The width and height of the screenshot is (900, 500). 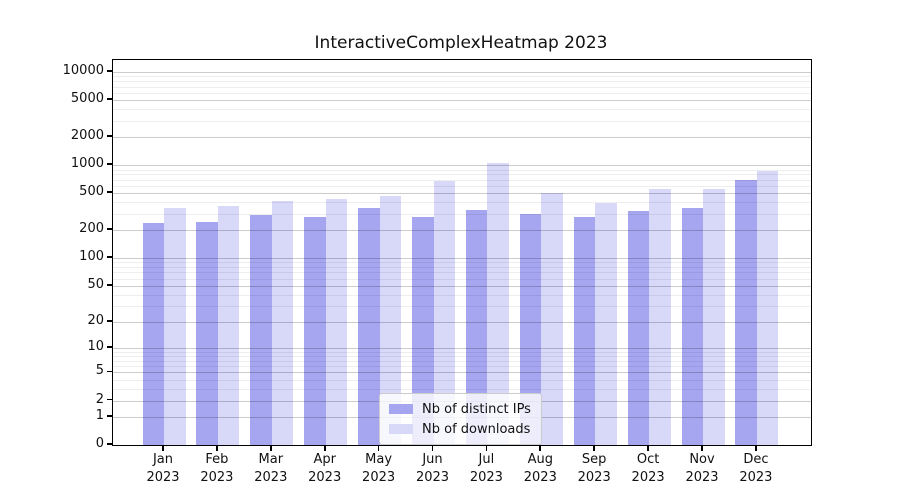 What do you see at coordinates (379, 469) in the screenshot?
I see `x-tick-label: May 2023` at bounding box center [379, 469].